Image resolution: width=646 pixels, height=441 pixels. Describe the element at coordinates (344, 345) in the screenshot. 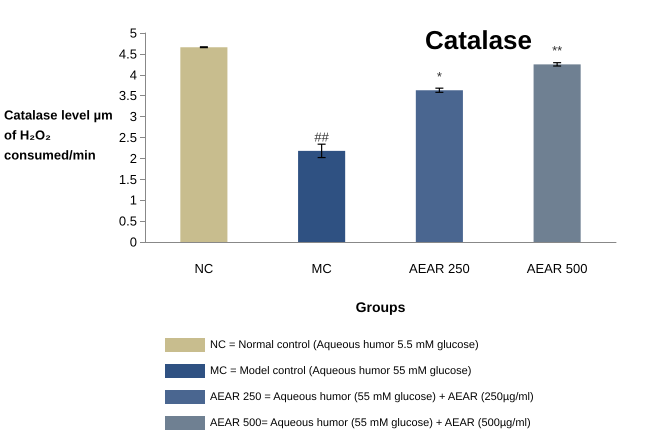

I see `legend-label: NC = Normal control (Aqueous humor 5.5 mM glucose)` at that location.